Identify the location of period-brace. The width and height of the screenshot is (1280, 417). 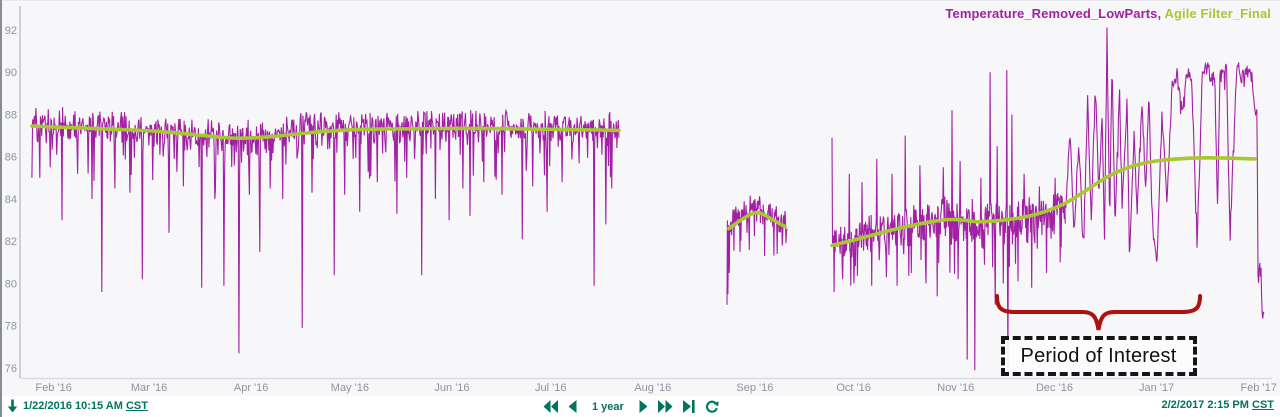
(1098, 312).